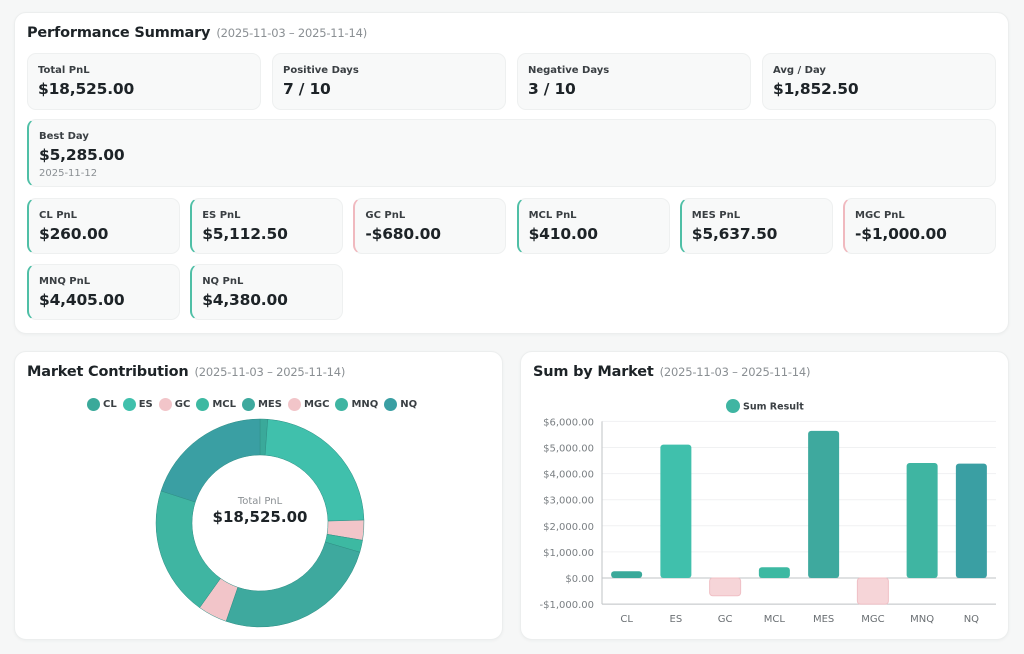 This screenshot has height=654, width=1024. Describe the element at coordinates (321, 70) in the screenshot. I see `stat-label: Positive Days` at that location.